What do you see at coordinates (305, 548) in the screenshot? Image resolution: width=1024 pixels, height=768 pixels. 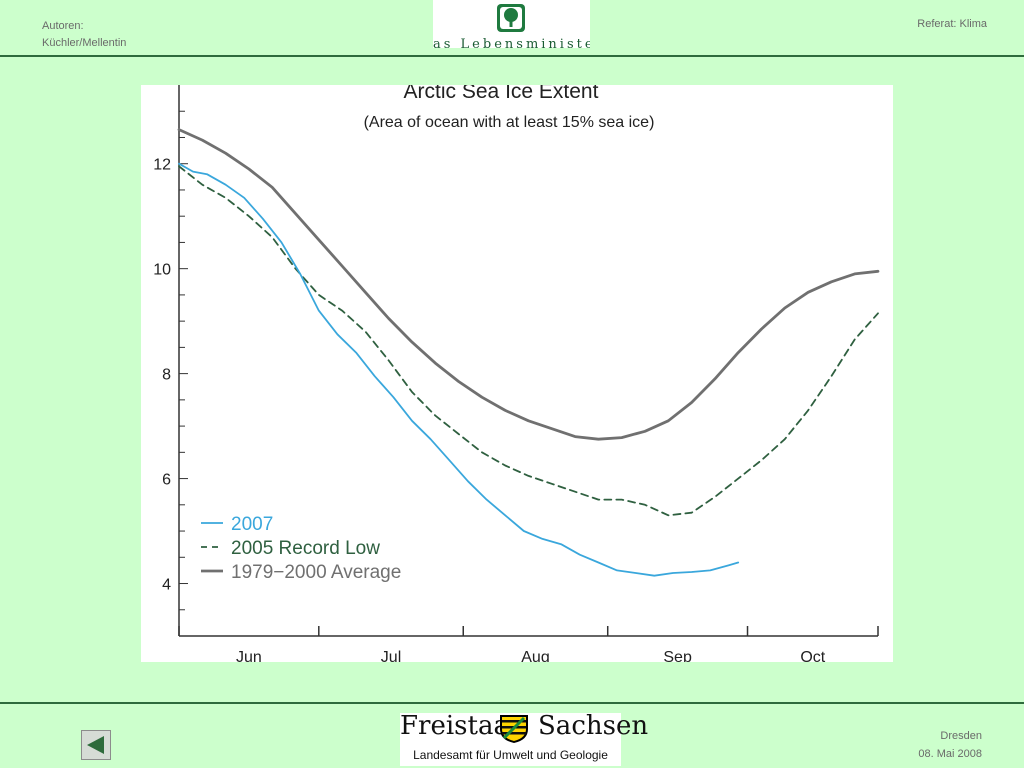 I see `legend-label: 2005 Record Low` at bounding box center [305, 548].